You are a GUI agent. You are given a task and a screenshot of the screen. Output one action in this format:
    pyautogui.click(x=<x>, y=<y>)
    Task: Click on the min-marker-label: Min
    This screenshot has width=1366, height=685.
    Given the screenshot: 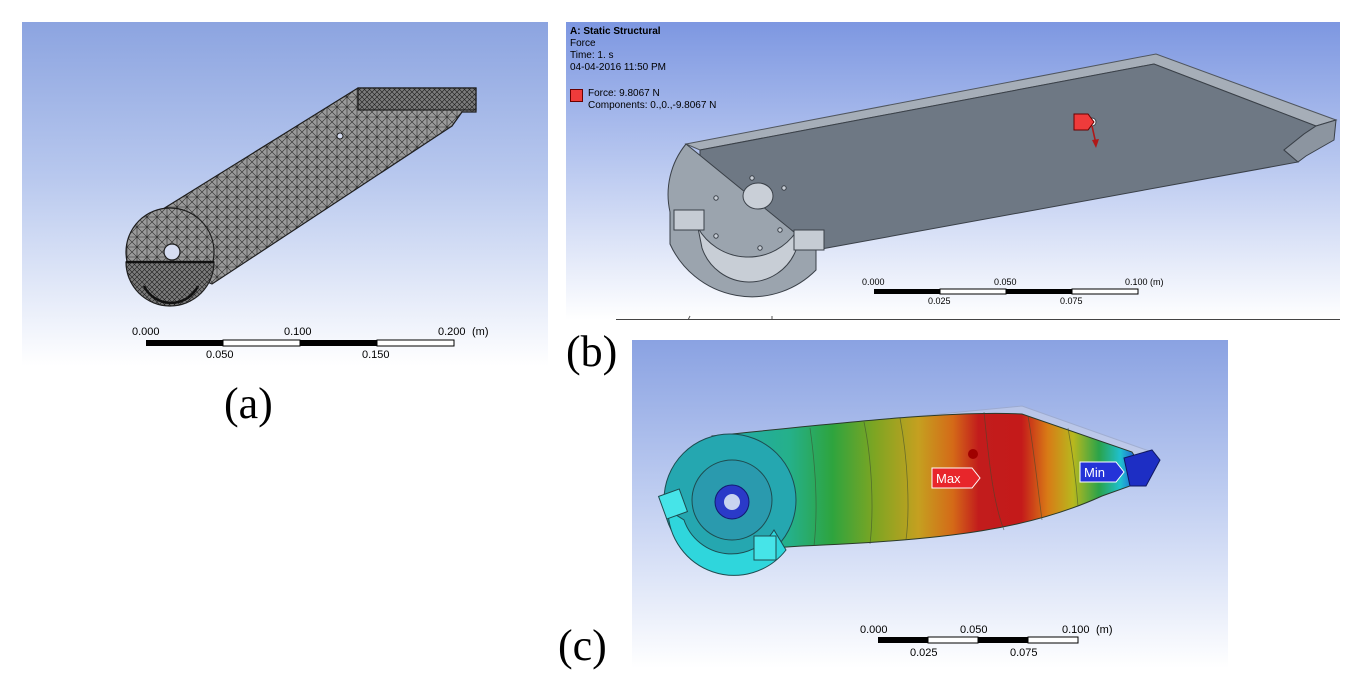 What is the action you would take?
    pyautogui.click(x=1094, y=472)
    